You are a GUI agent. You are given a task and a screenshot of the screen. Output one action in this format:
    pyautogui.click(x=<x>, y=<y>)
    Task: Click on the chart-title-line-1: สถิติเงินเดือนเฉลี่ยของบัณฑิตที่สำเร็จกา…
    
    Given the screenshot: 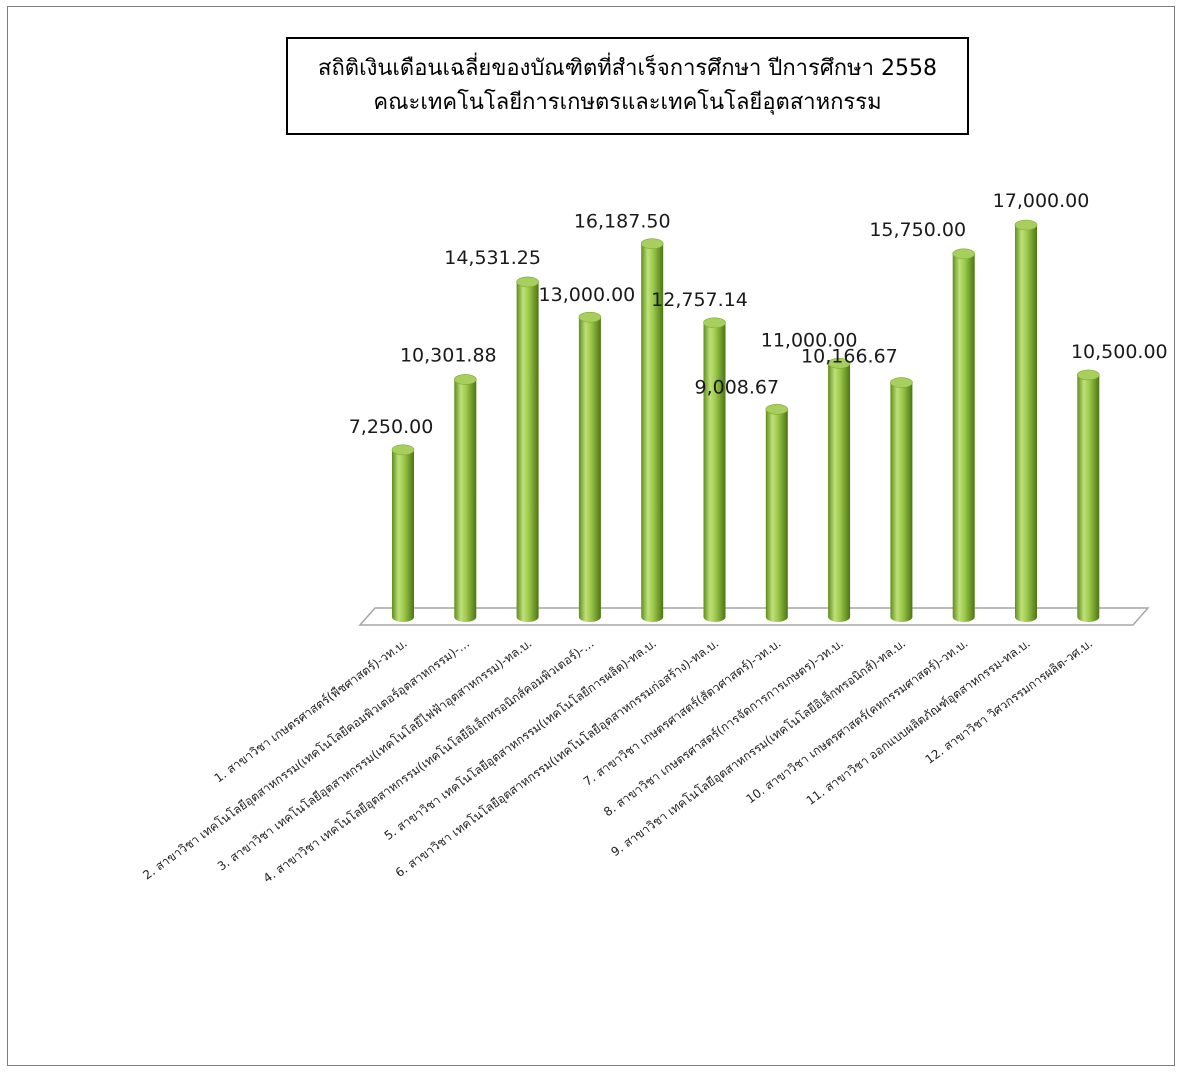 What is the action you would take?
    pyautogui.click(x=627, y=68)
    